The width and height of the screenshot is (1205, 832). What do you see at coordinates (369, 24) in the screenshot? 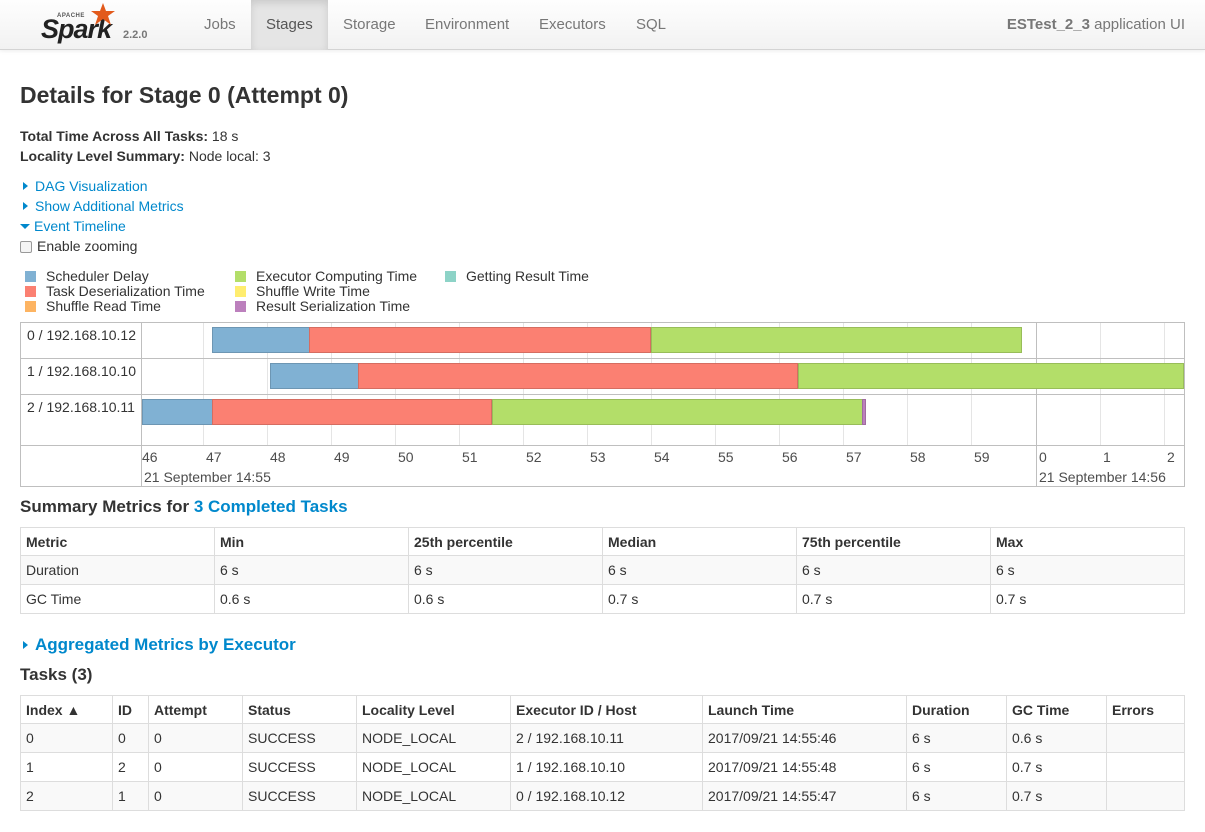
I see `tab-storage: Storage` at bounding box center [369, 24].